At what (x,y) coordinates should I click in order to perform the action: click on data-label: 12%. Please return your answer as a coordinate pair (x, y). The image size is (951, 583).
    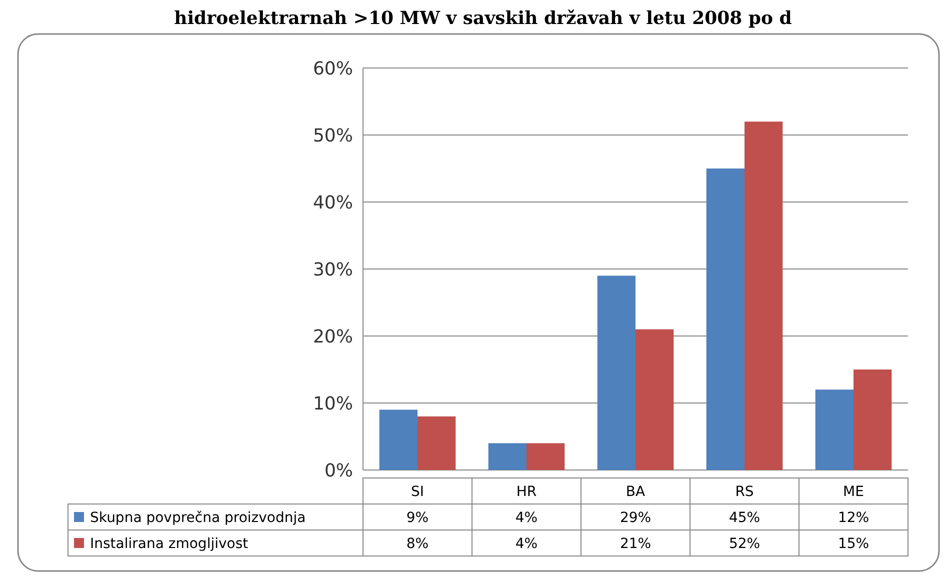
    Looking at the image, I should click on (854, 518).